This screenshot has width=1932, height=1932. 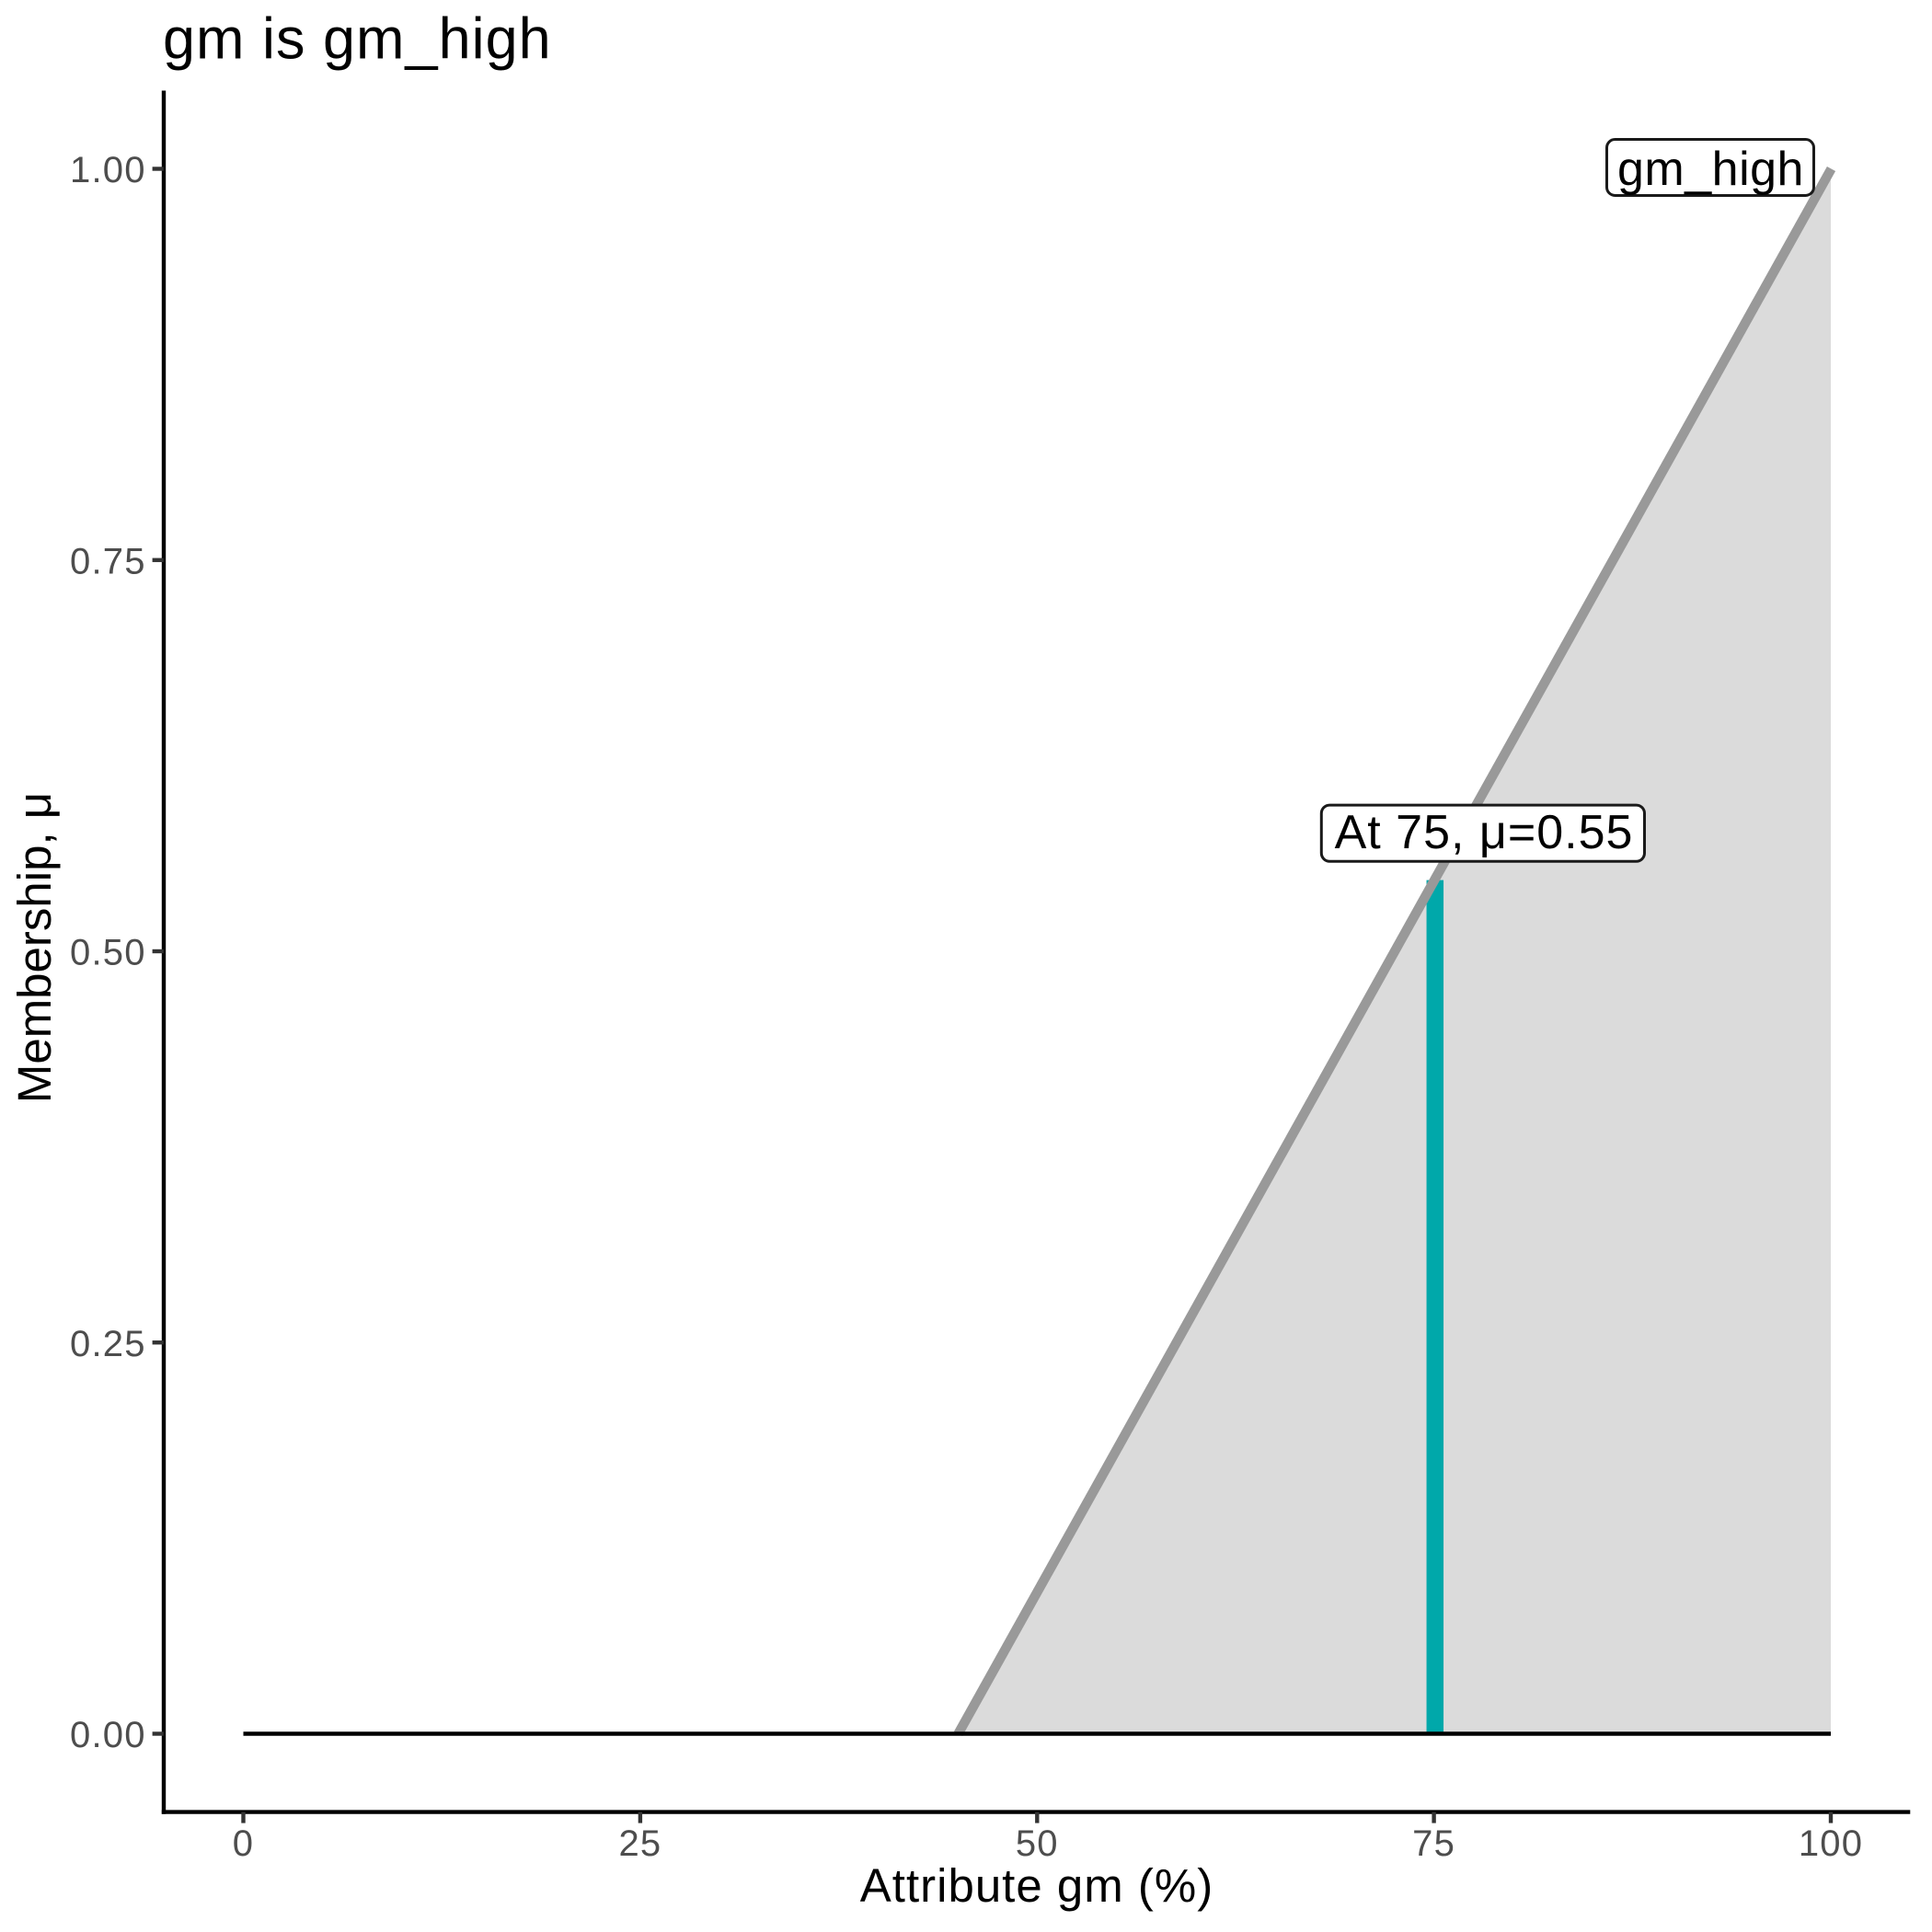 What do you see at coordinates (1037, 1843) in the screenshot?
I see `svg-text: 50` at bounding box center [1037, 1843].